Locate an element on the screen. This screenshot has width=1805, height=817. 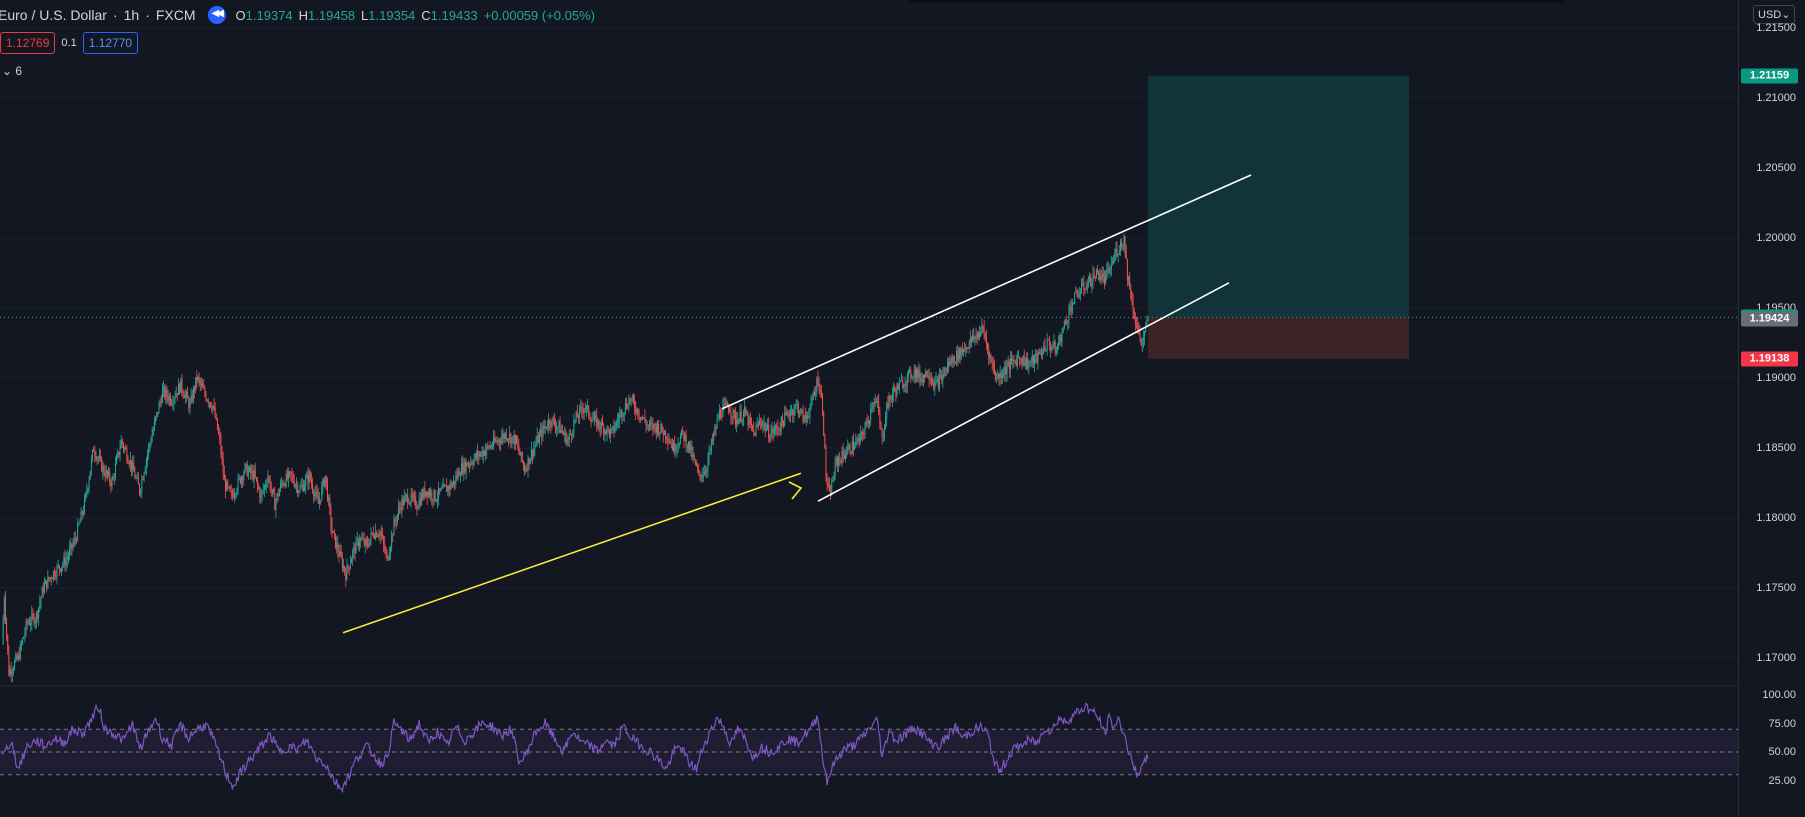
currency-selector: USD⌄ is located at coordinates (1774, 14).